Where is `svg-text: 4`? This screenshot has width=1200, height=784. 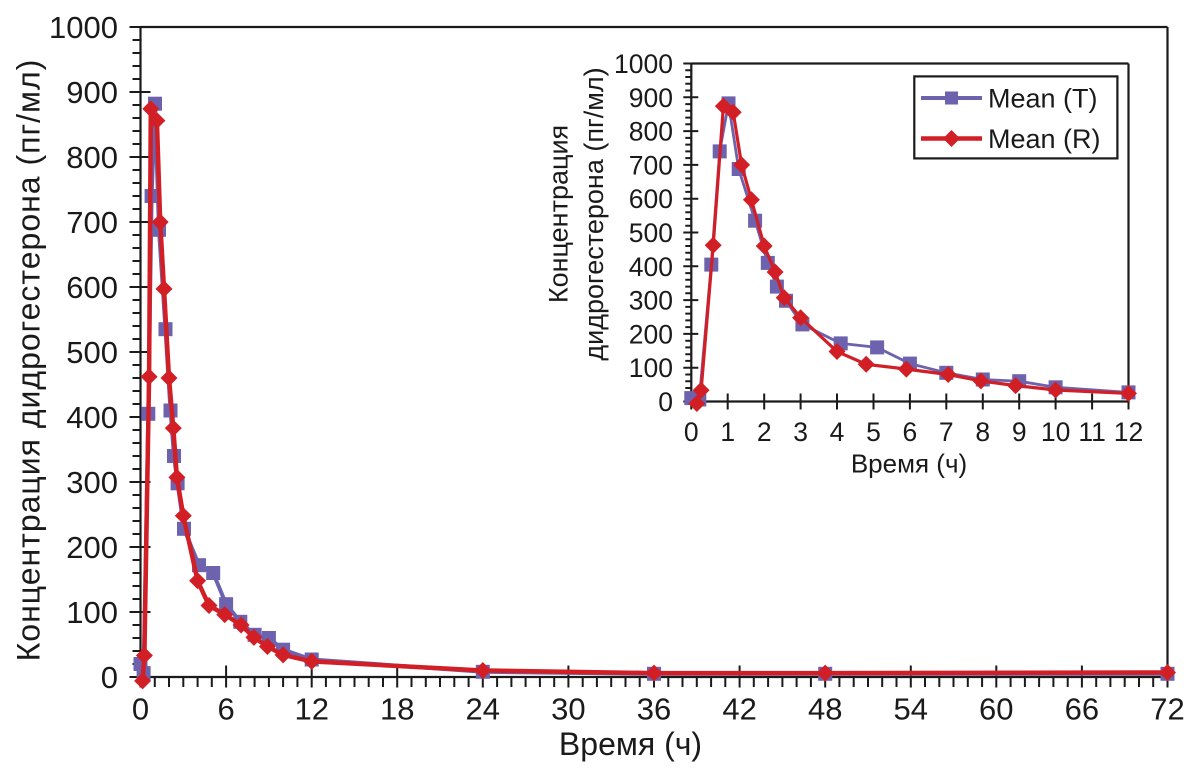 svg-text: 4 is located at coordinates (837, 432).